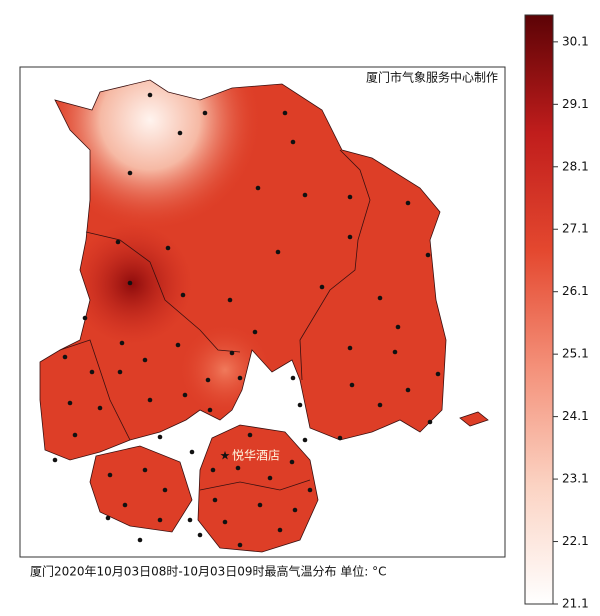  Describe the element at coordinates (571, 322) in the screenshot. I see `colorbar-ticks: 30.1 29.1 28.1 27.1 26.1 25.1 24.1 23.1 22.1 21.1` at that location.